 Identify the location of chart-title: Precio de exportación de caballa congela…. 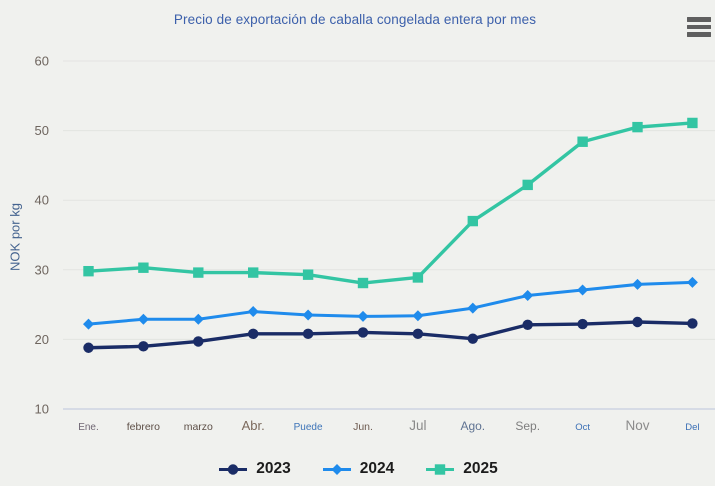
(355, 19).